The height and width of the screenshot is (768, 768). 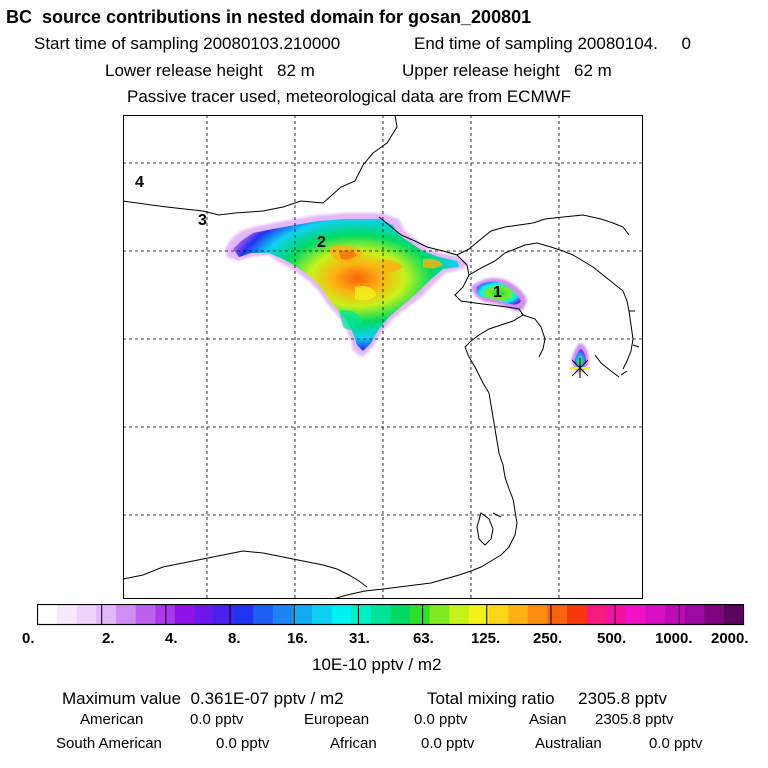 What do you see at coordinates (297, 638) in the screenshot?
I see `colorbar-tick: 16.` at bounding box center [297, 638].